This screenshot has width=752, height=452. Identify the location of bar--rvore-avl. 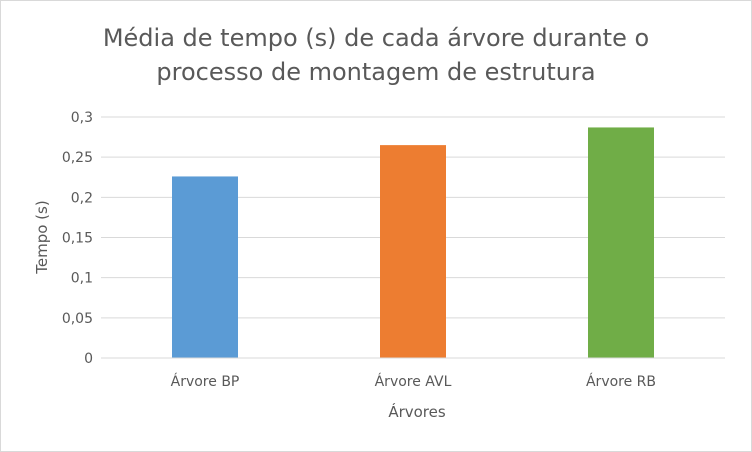
(413, 251).